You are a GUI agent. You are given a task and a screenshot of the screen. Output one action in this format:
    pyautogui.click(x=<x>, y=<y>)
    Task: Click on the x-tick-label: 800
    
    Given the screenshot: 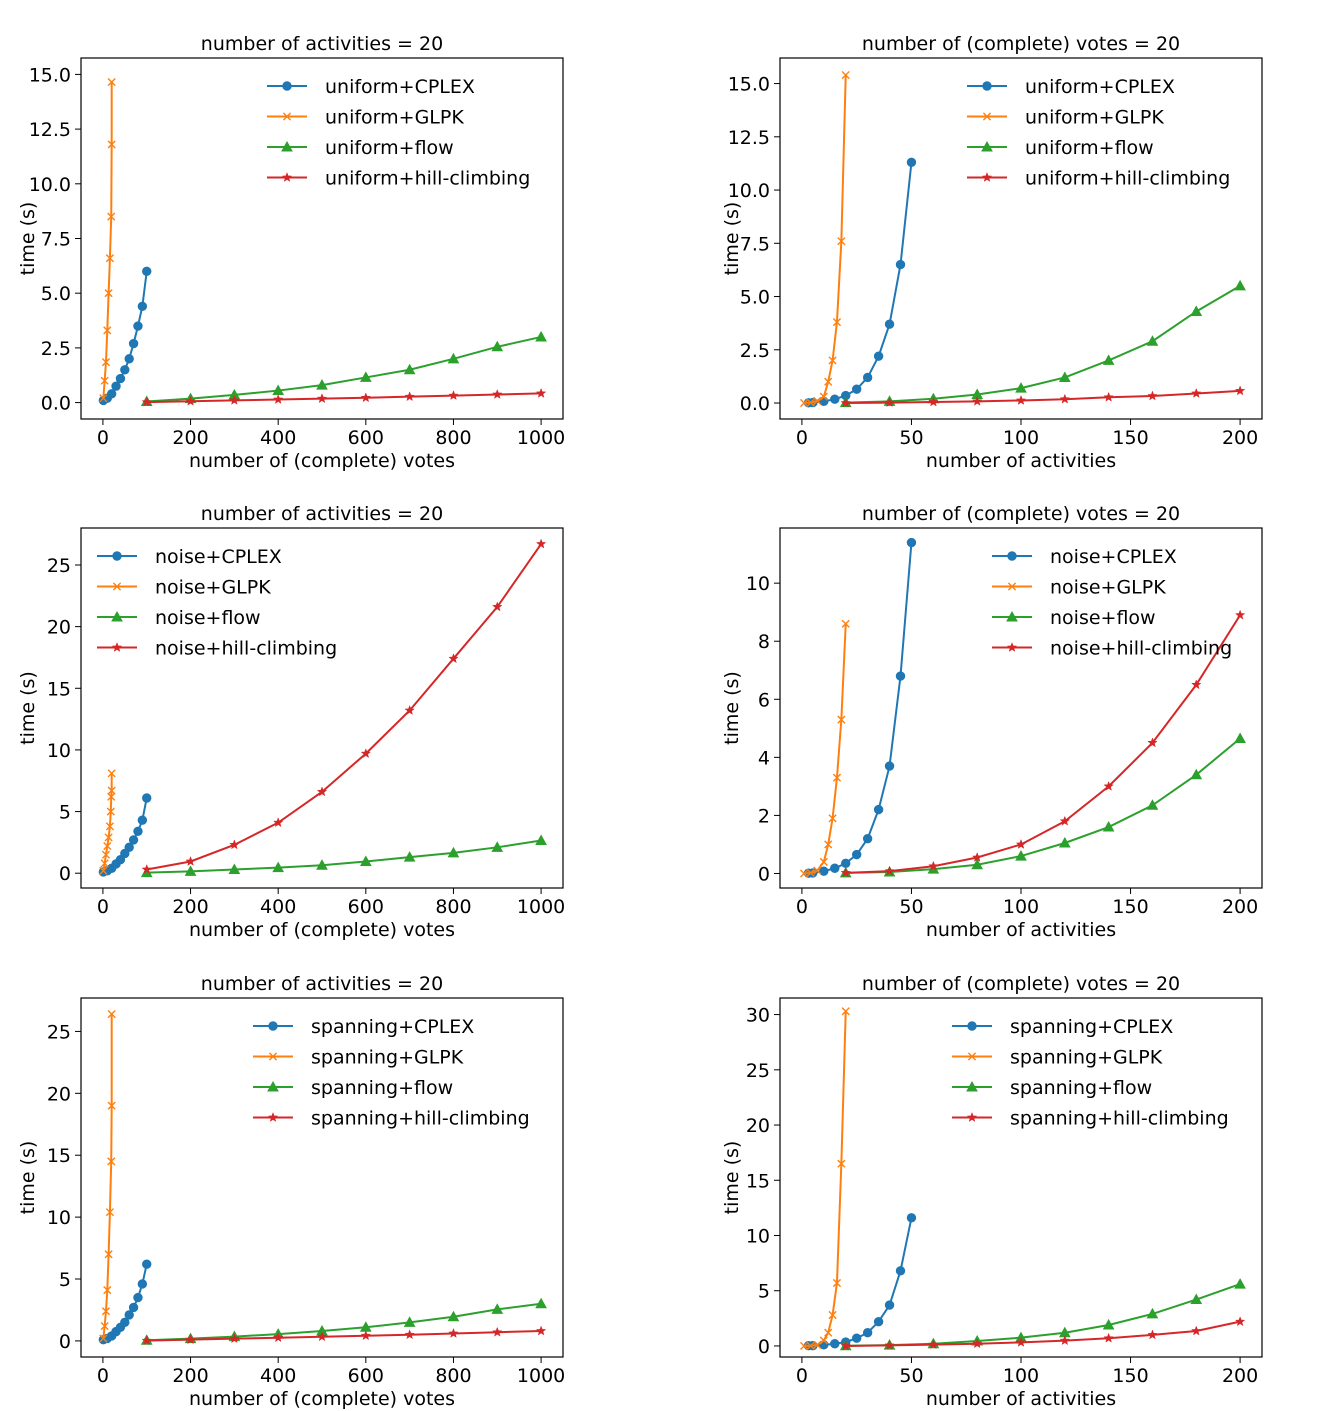 What is the action you would take?
    pyautogui.click(x=453, y=1376)
    